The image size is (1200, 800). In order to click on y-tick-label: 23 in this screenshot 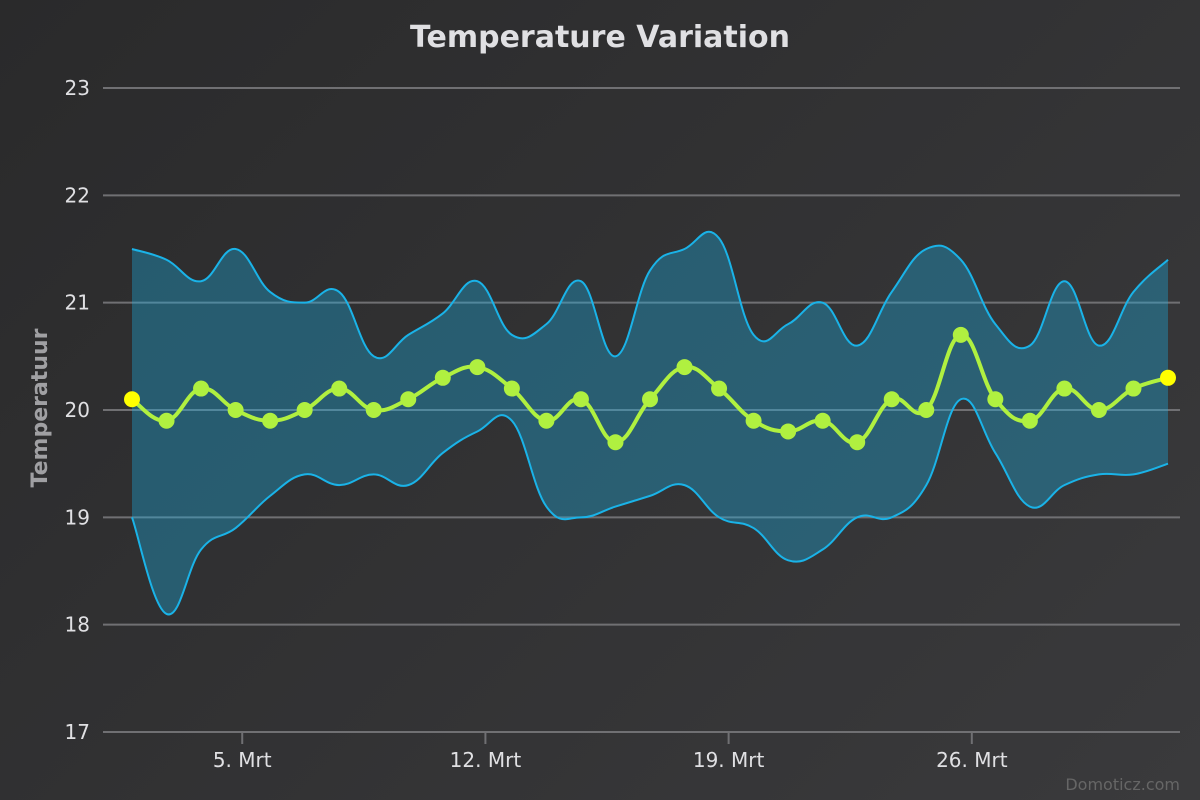, I will do `click(77, 88)`.